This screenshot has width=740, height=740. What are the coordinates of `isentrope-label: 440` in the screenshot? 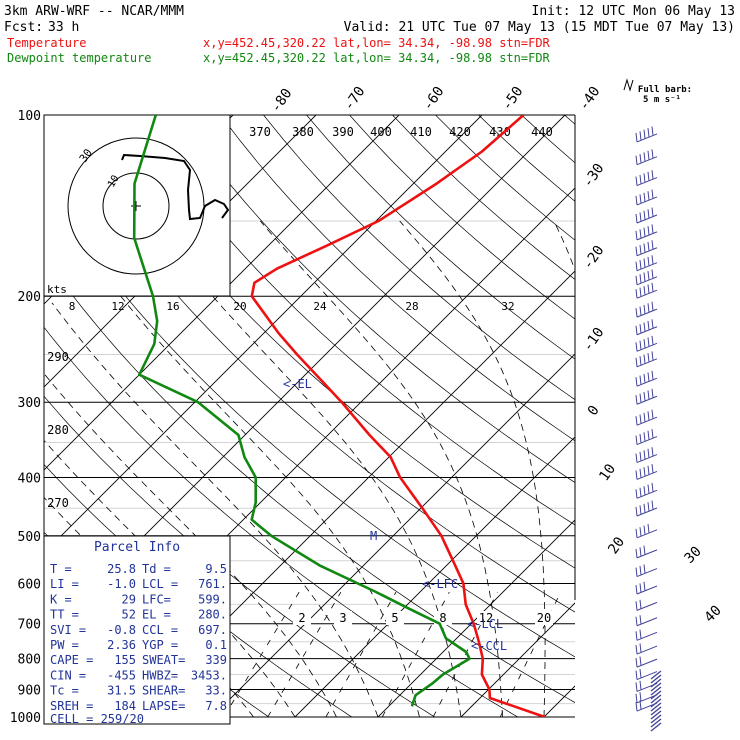 It's located at (542, 132).